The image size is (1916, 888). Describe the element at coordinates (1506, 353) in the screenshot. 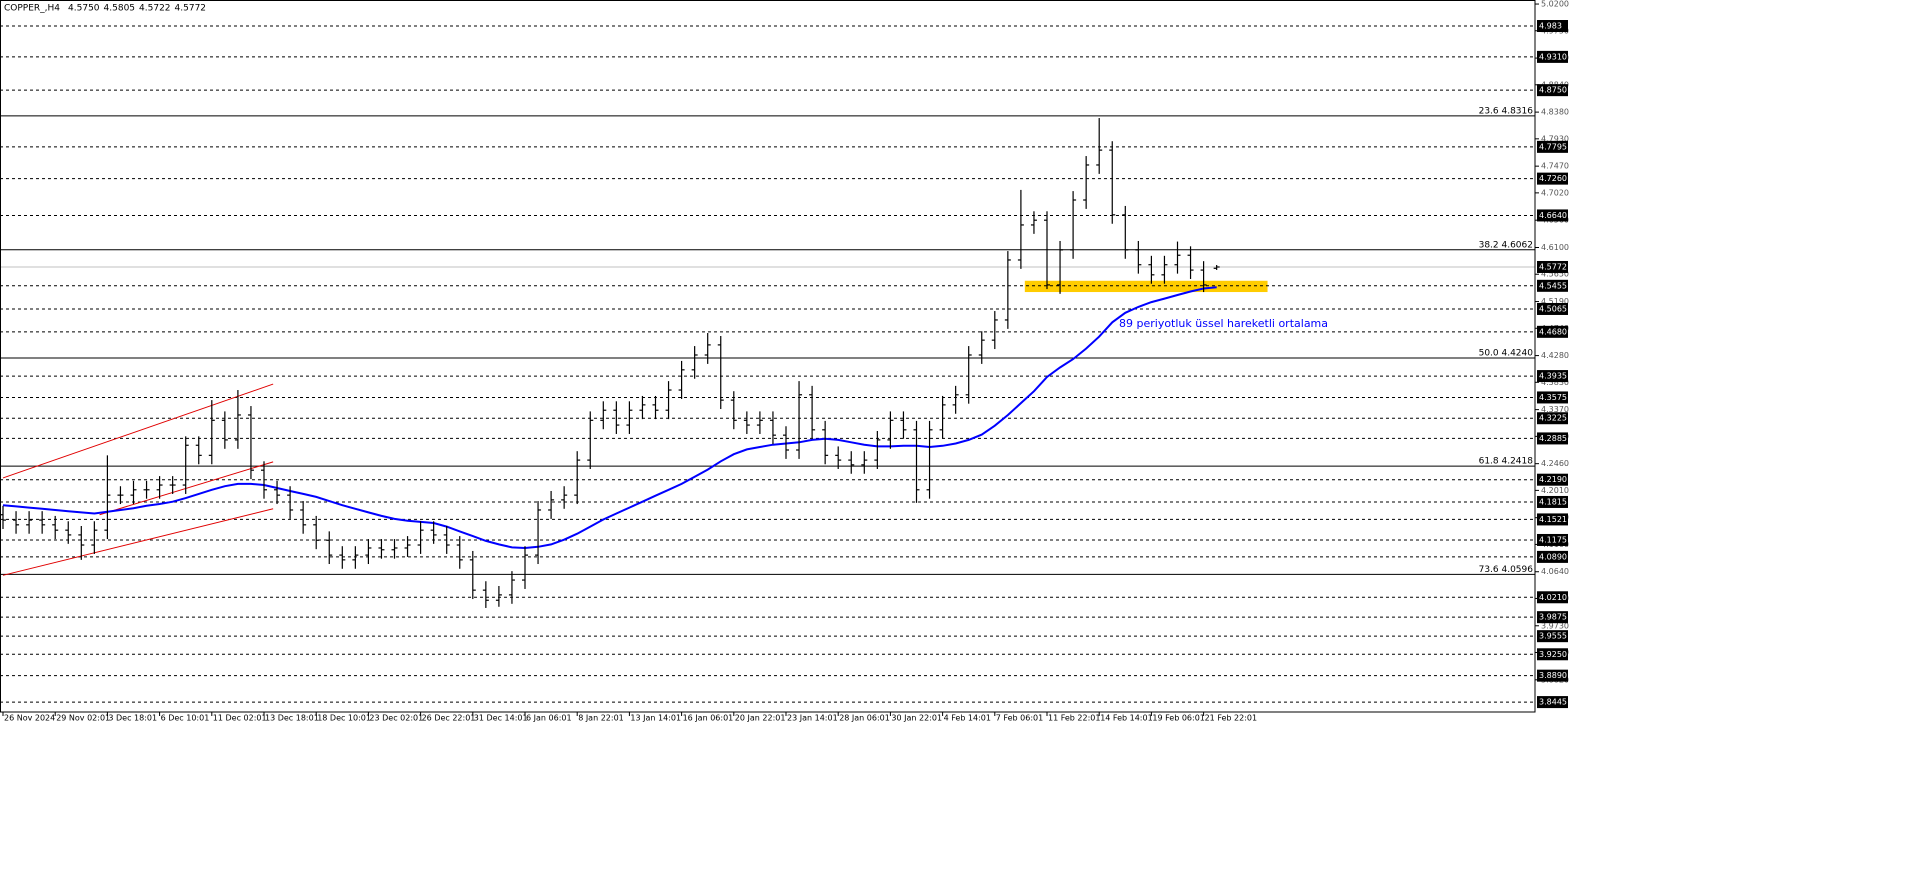

I see `fibo-label: 50.0 4.4240` at that location.